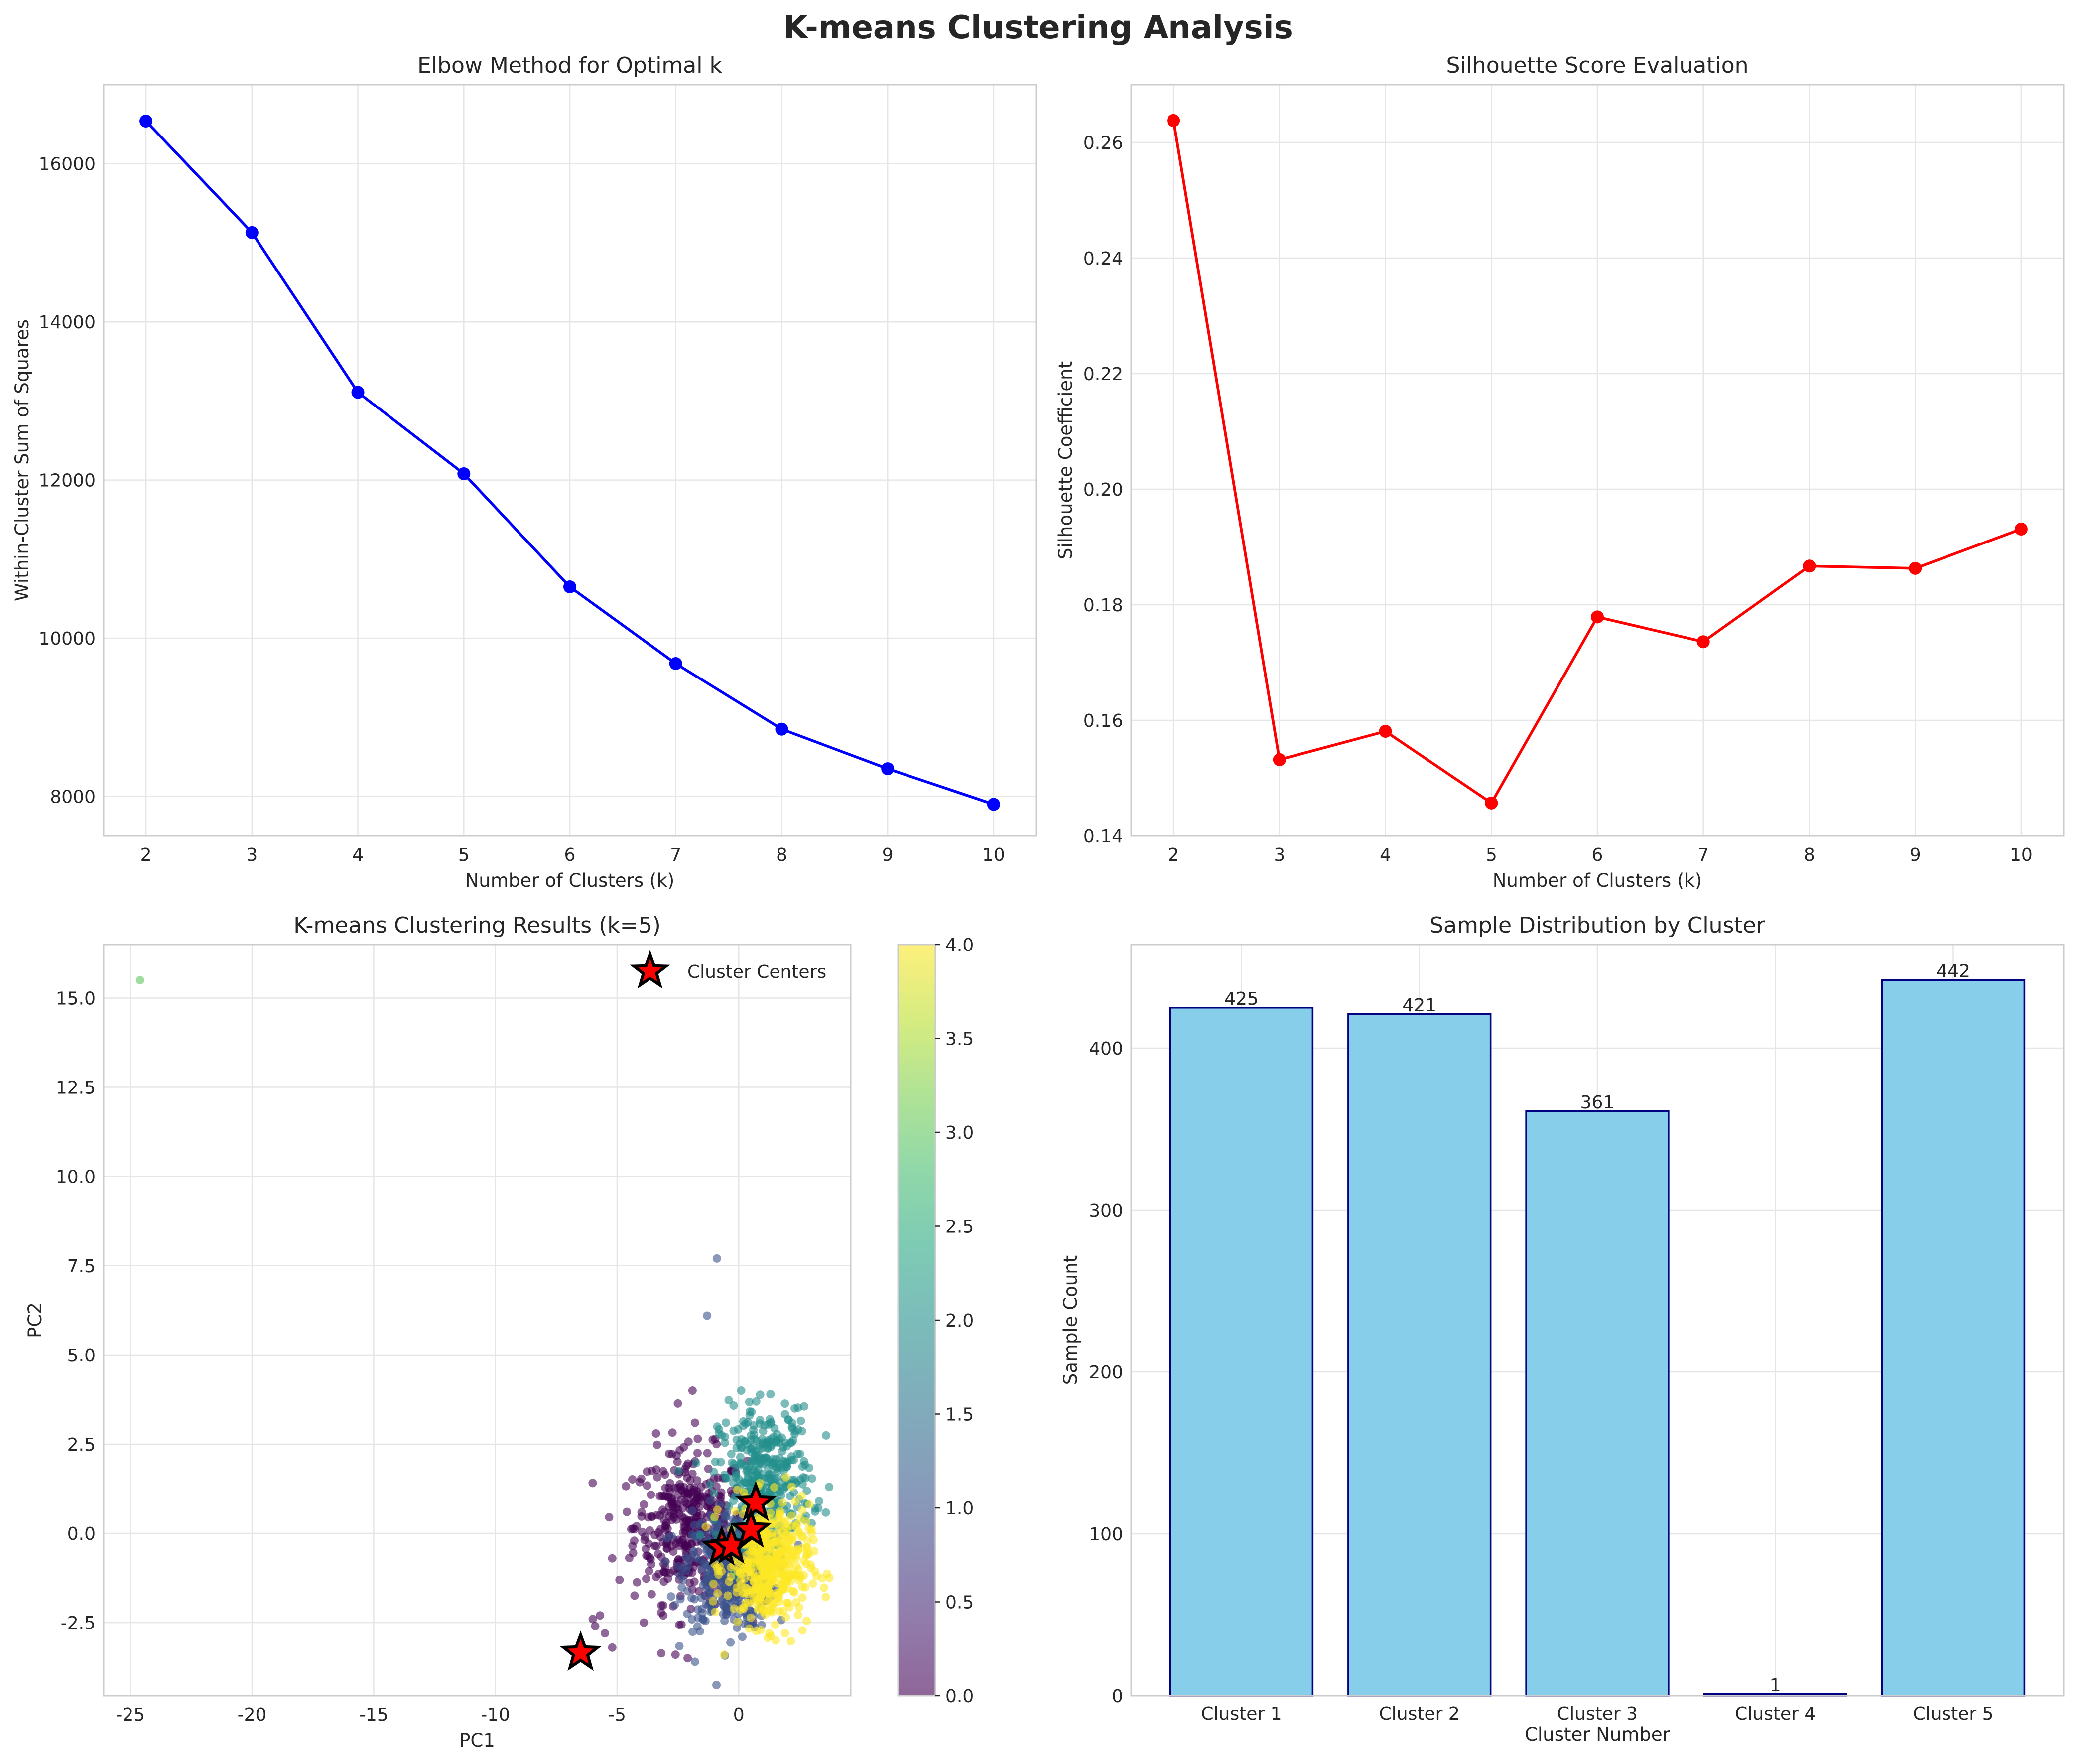 This screenshot has width=2076, height=1764. I want to click on y-tick-label: 0, so click(1117, 1696).